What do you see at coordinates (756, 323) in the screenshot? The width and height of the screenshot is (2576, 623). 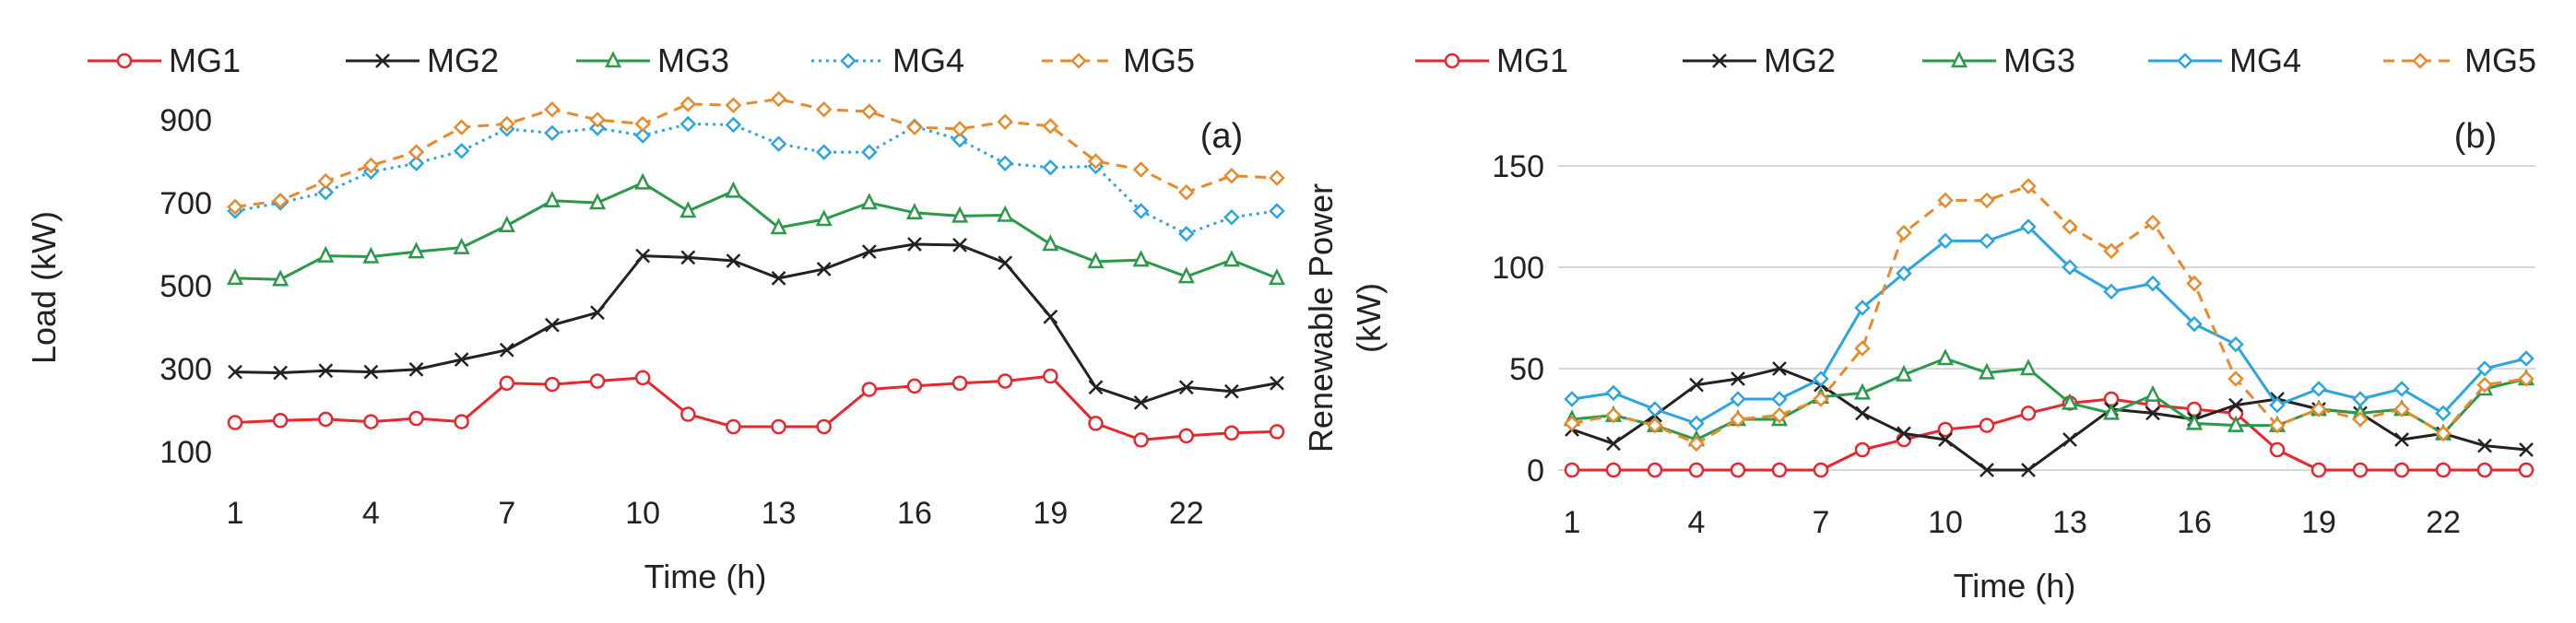 I see `series-mg2` at bounding box center [756, 323].